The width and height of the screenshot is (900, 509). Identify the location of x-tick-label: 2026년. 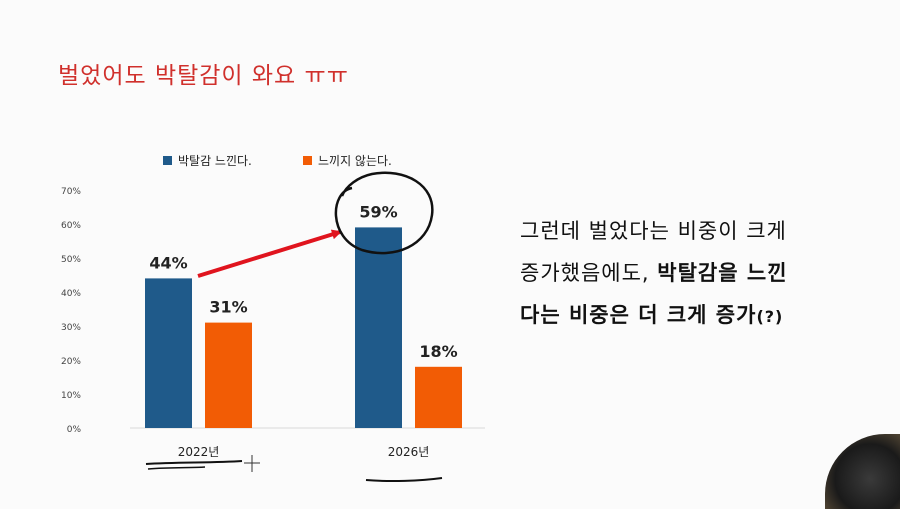
(409, 452).